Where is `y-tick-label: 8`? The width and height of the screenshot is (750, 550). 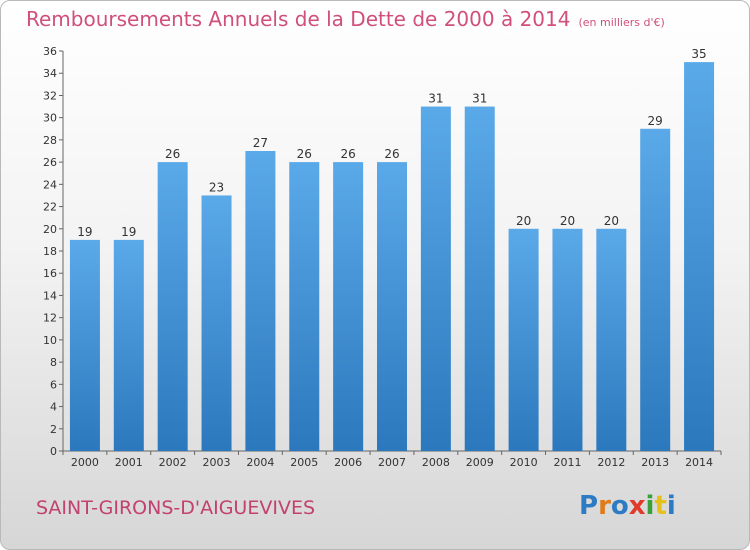 y-tick-label: 8 is located at coordinates (53, 362).